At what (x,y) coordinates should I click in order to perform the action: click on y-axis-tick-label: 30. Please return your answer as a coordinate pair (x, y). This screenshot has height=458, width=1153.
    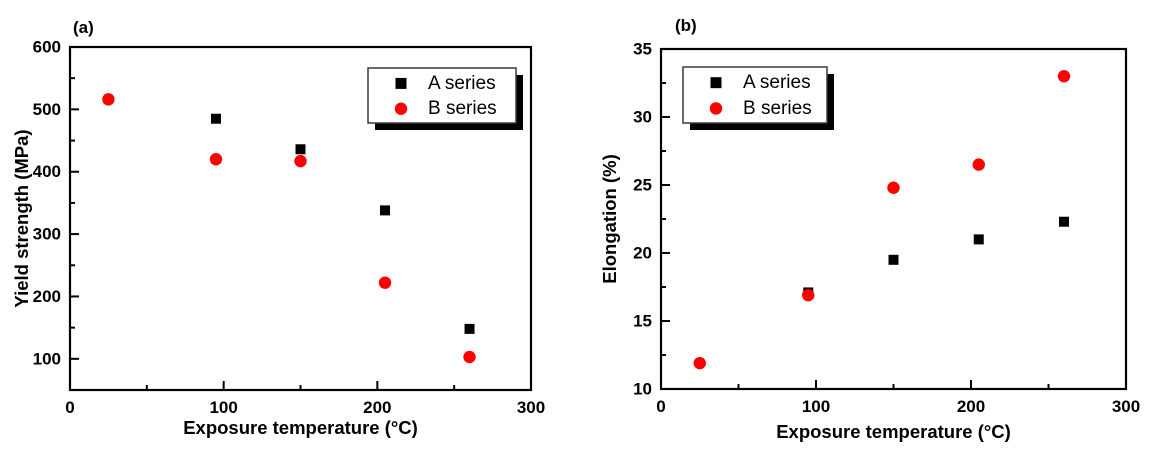
    Looking at the image, I should click on (642, 117).